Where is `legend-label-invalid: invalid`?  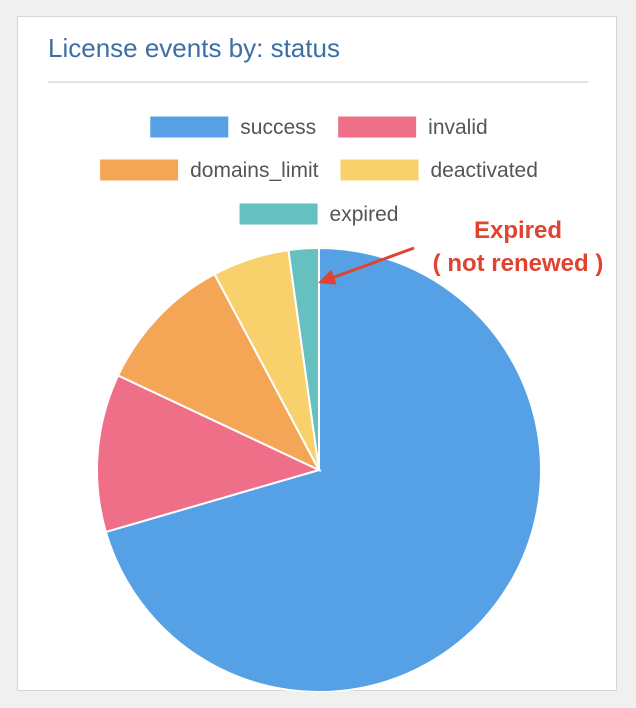 legend-label-invalid: invalid is located at coordinates (458, 127).